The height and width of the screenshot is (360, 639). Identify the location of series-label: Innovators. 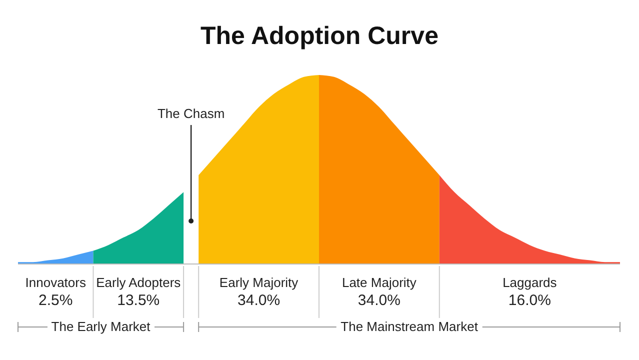
(55, 282).